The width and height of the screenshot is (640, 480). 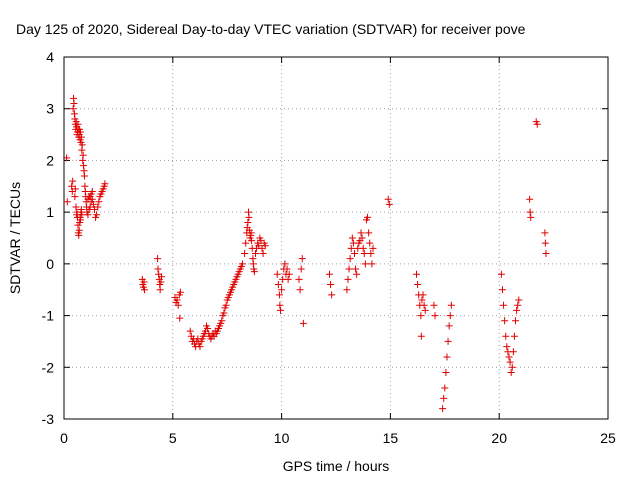 I want to click on y-tick-label: 1, so click(x=50, y=212).